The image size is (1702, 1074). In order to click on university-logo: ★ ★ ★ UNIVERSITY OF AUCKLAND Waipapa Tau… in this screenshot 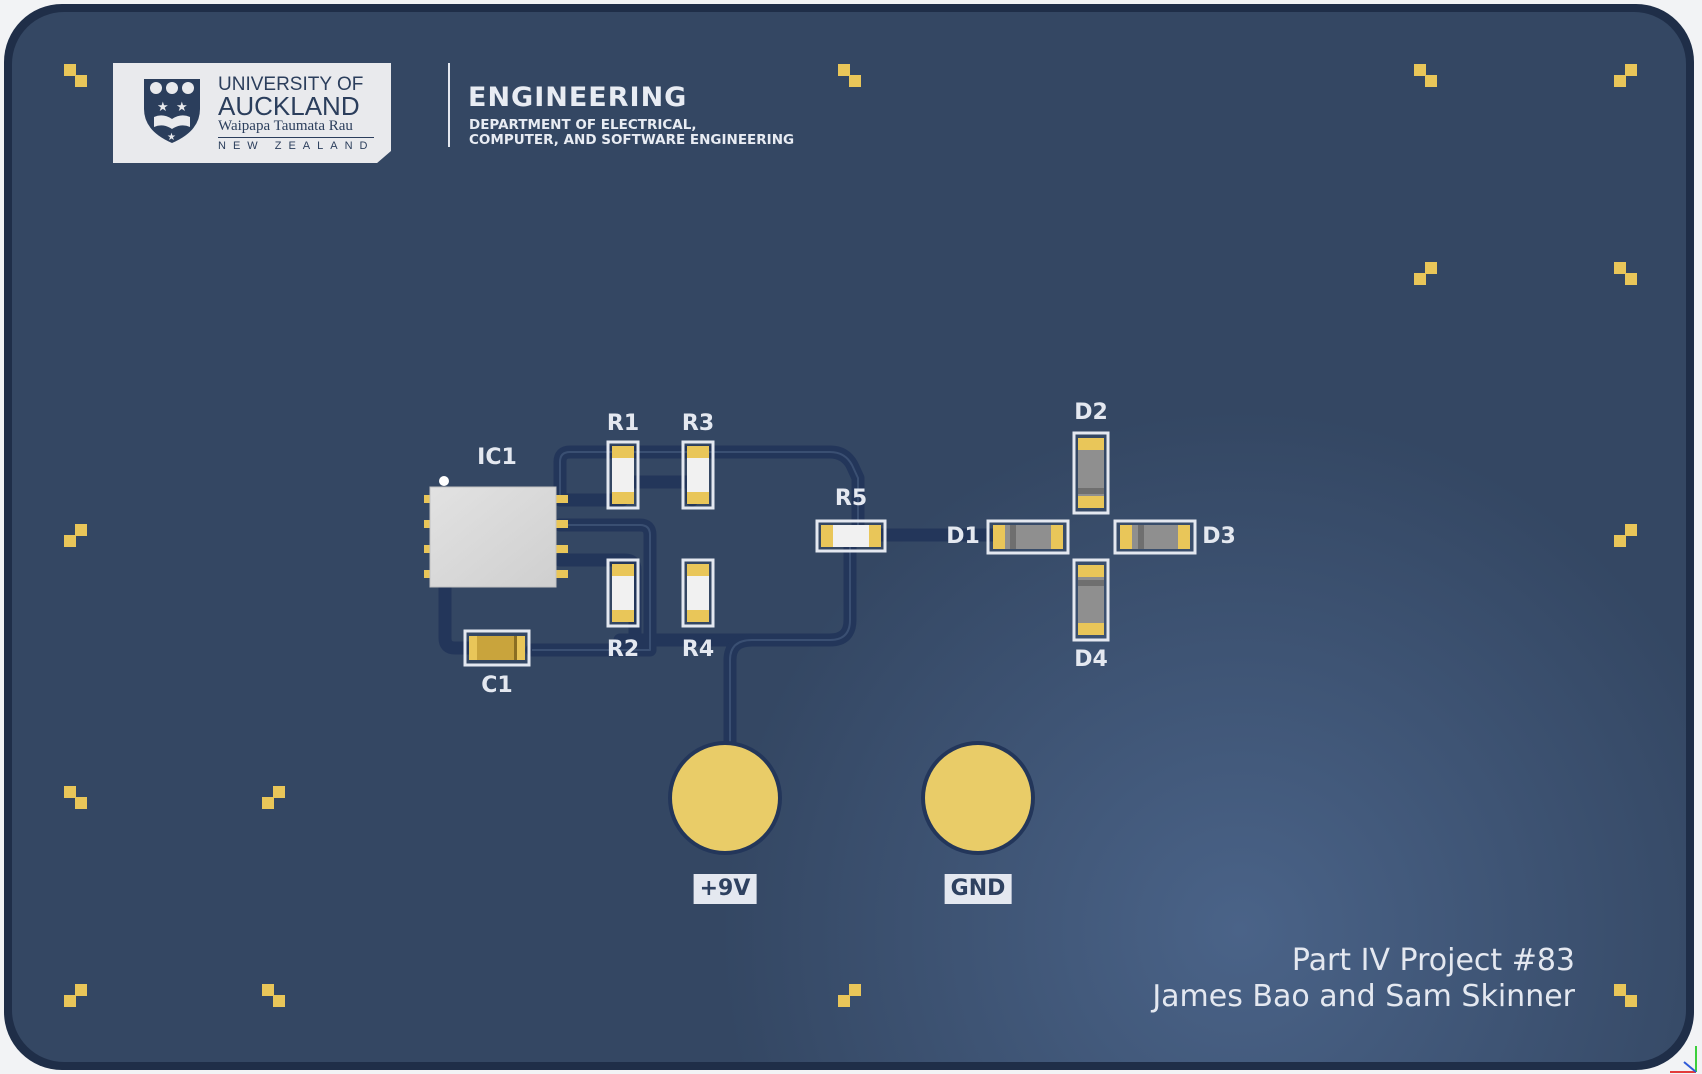, I will do `click(252, 113)`.